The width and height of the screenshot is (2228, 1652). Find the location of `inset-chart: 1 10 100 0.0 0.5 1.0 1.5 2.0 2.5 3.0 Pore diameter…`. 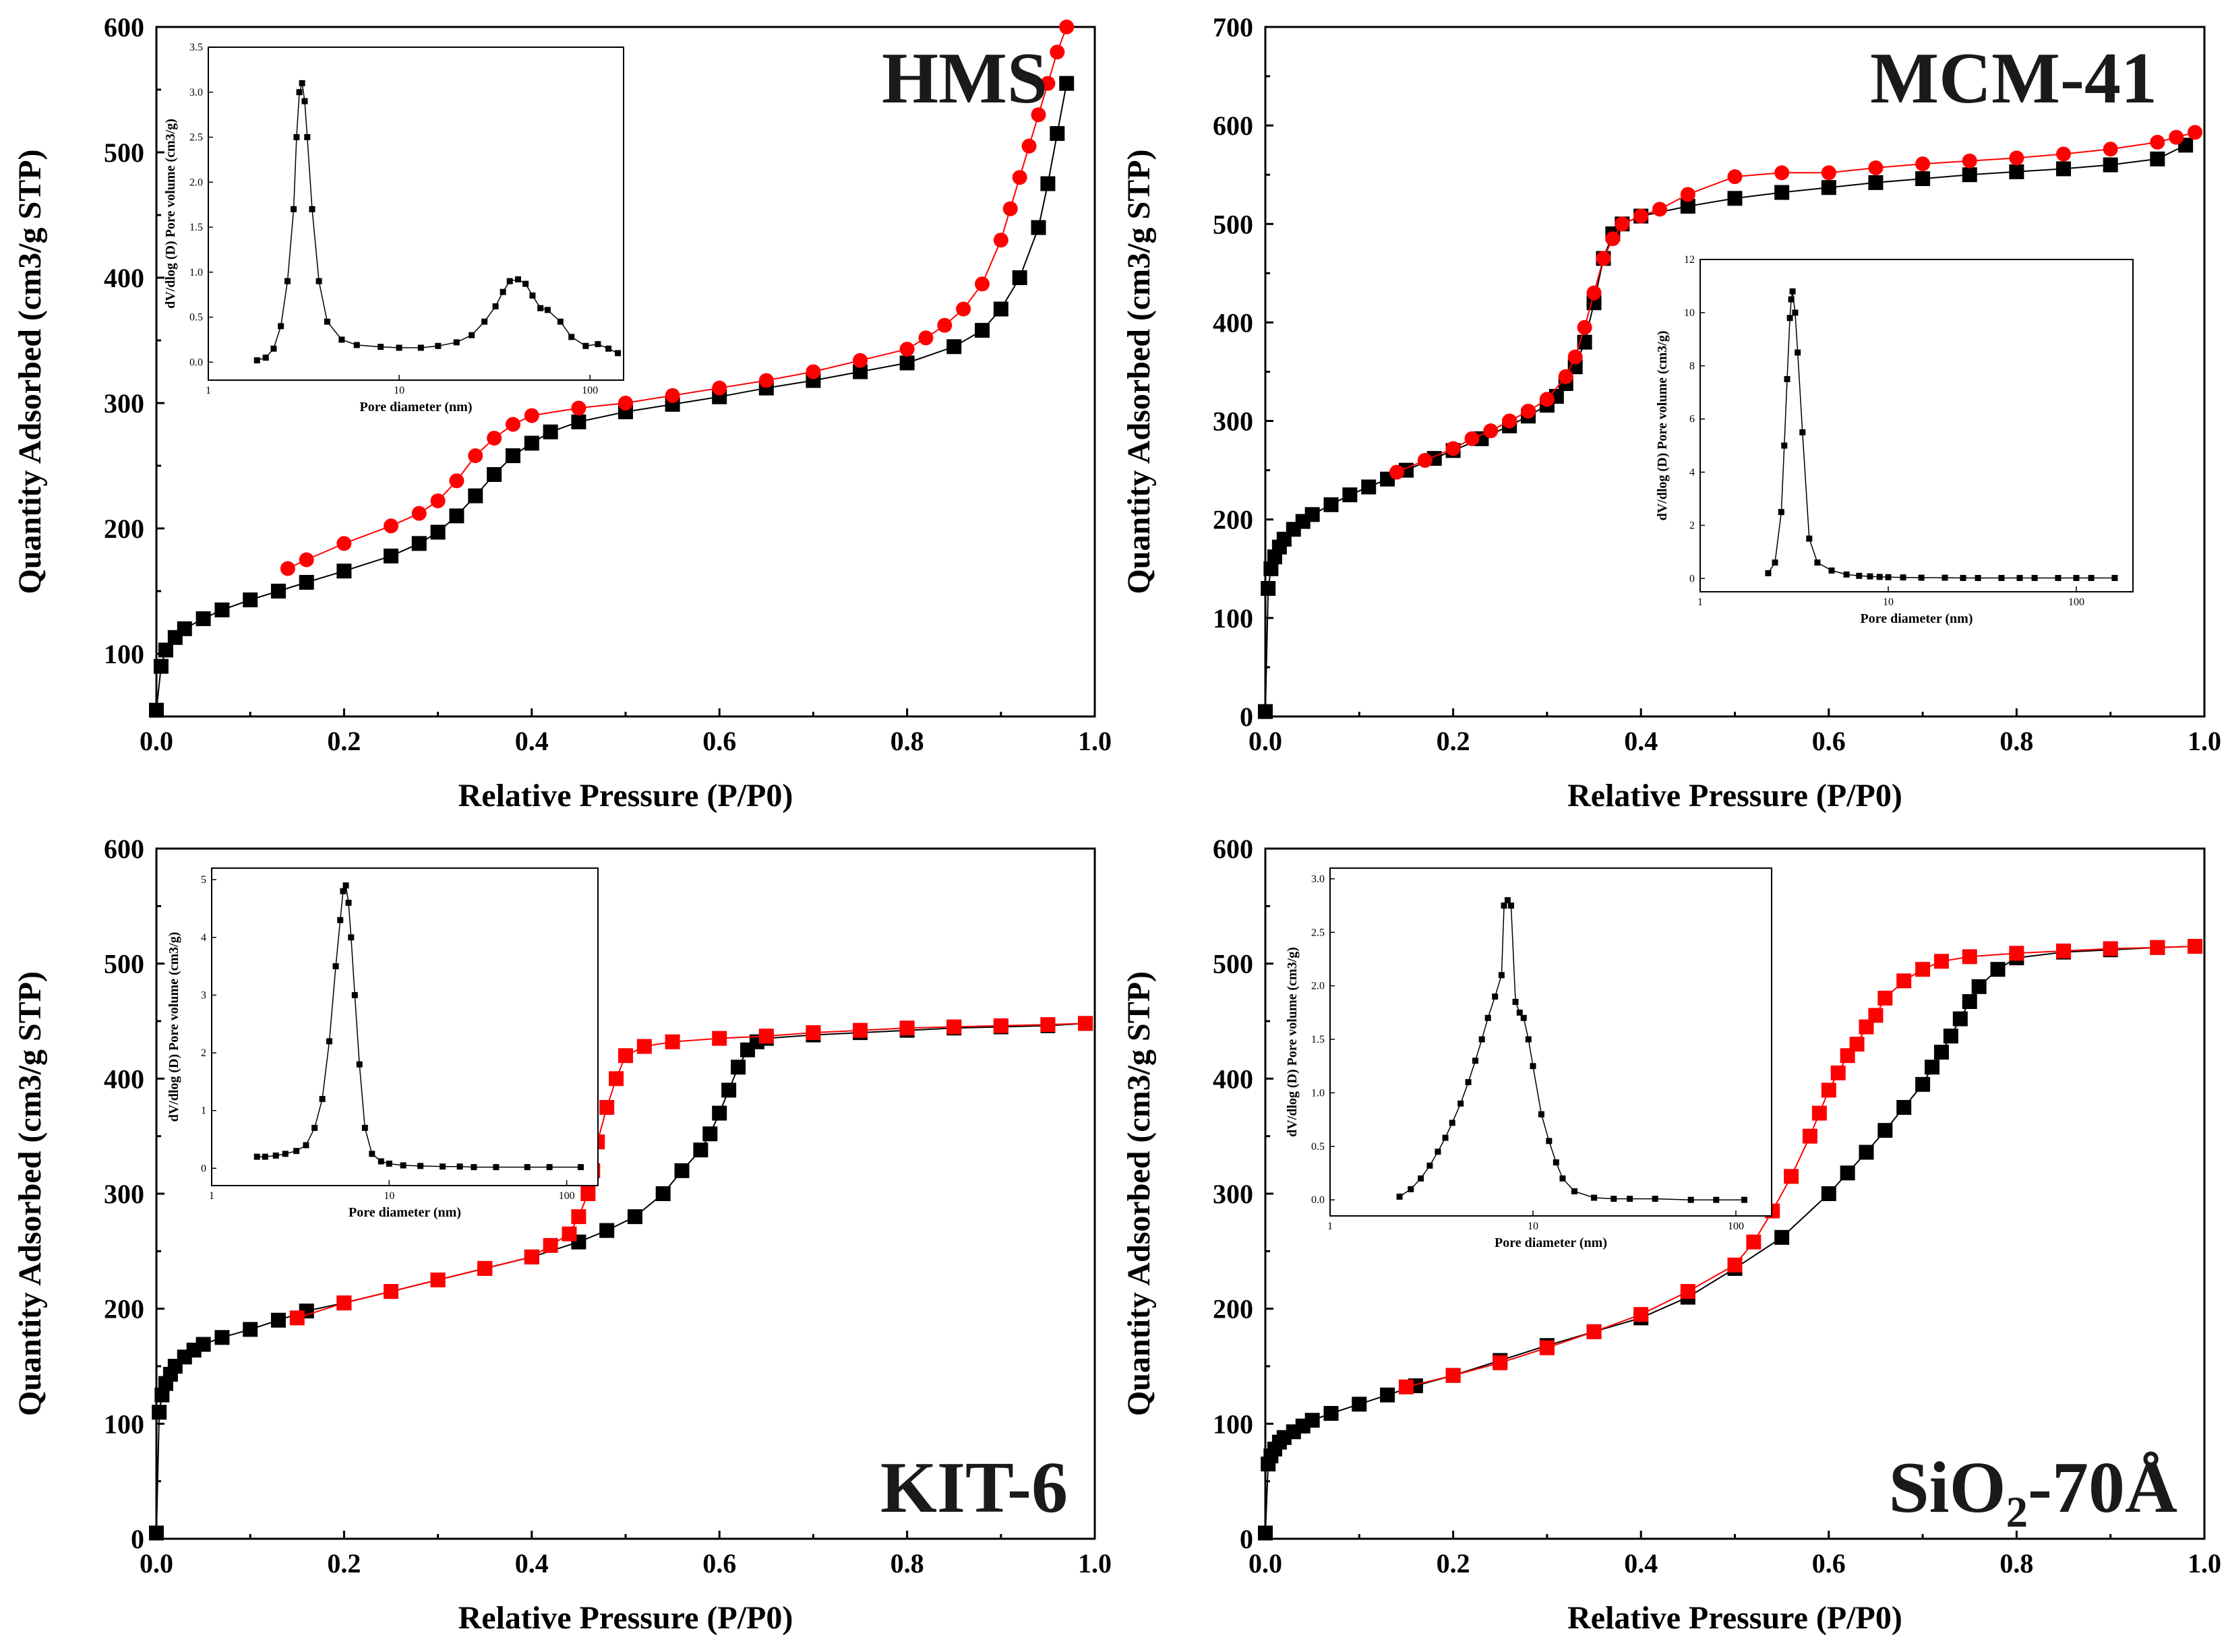

inset-chart: 1 10 100 0.0 0.5 1.0 1.5 2.0 2.5 3.0 Pore diameter… is located at coordinates (1528, 1058).